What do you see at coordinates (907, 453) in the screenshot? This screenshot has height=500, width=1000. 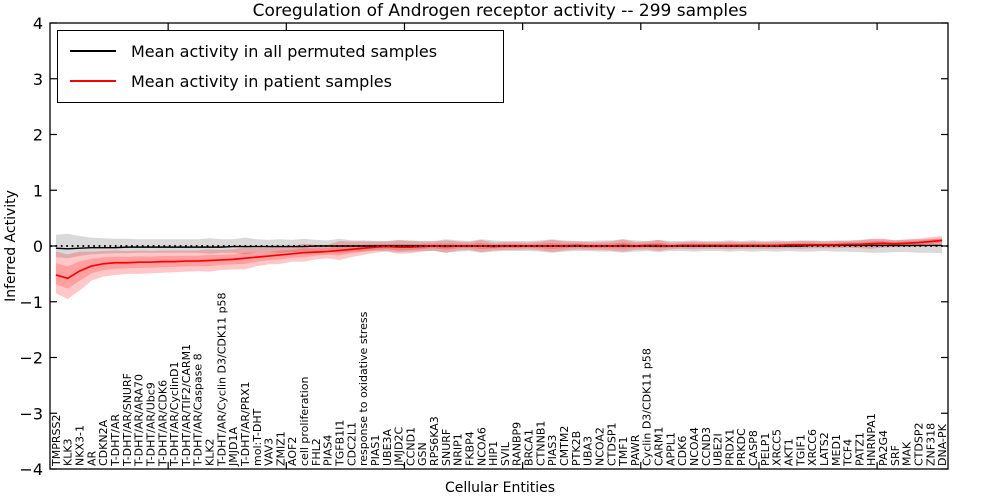 I see `x-category-label: MAK` at bounding box center [907, 453].